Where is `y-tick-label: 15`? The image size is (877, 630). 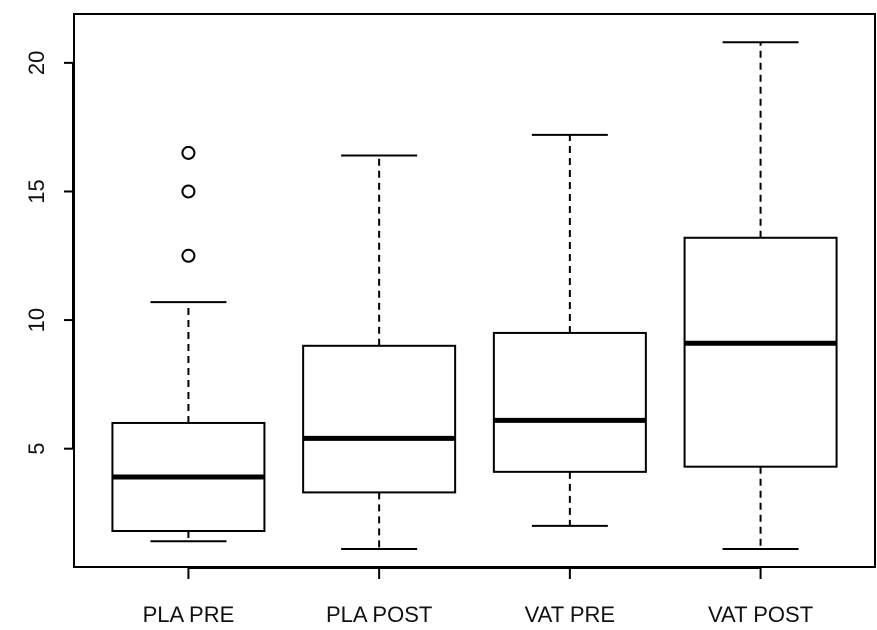 y-tick-label: 15 is located at coordinates (36, 191).